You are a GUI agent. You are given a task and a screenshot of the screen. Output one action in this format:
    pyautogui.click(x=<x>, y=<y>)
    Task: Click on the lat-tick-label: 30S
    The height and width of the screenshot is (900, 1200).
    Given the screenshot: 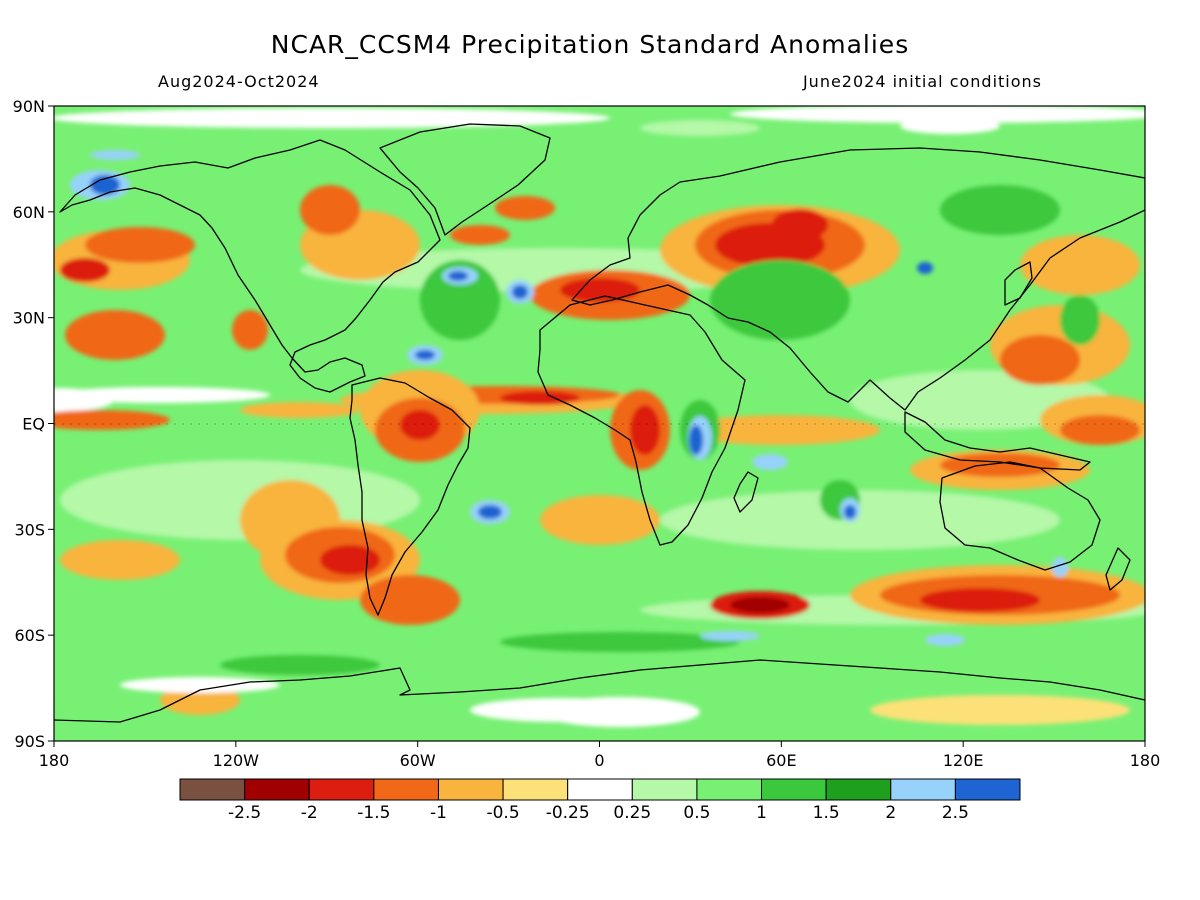 What is the action you would take?
    pyautogui.click(x=29, y=529)
    